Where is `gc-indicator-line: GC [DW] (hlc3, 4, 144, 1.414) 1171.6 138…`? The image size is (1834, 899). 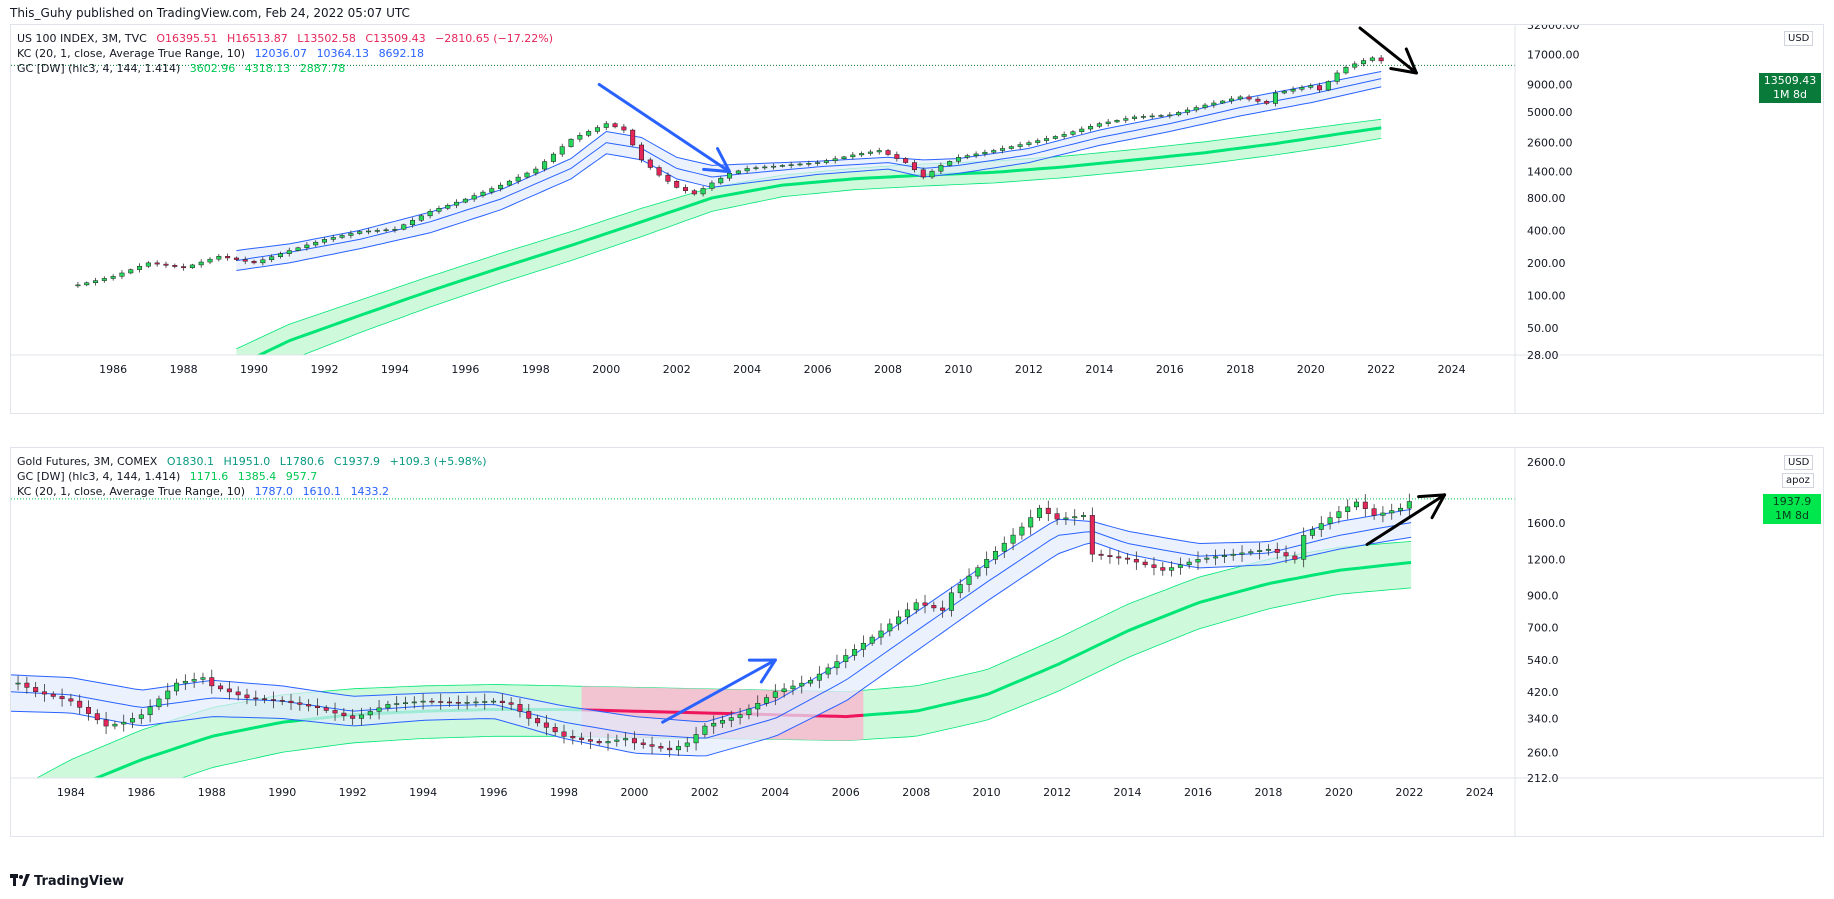
gc-indicator-line: GC [DW] (hlc3, 4, 144, 1.414) 1171.6 138… is located at coordinates (255, 476).